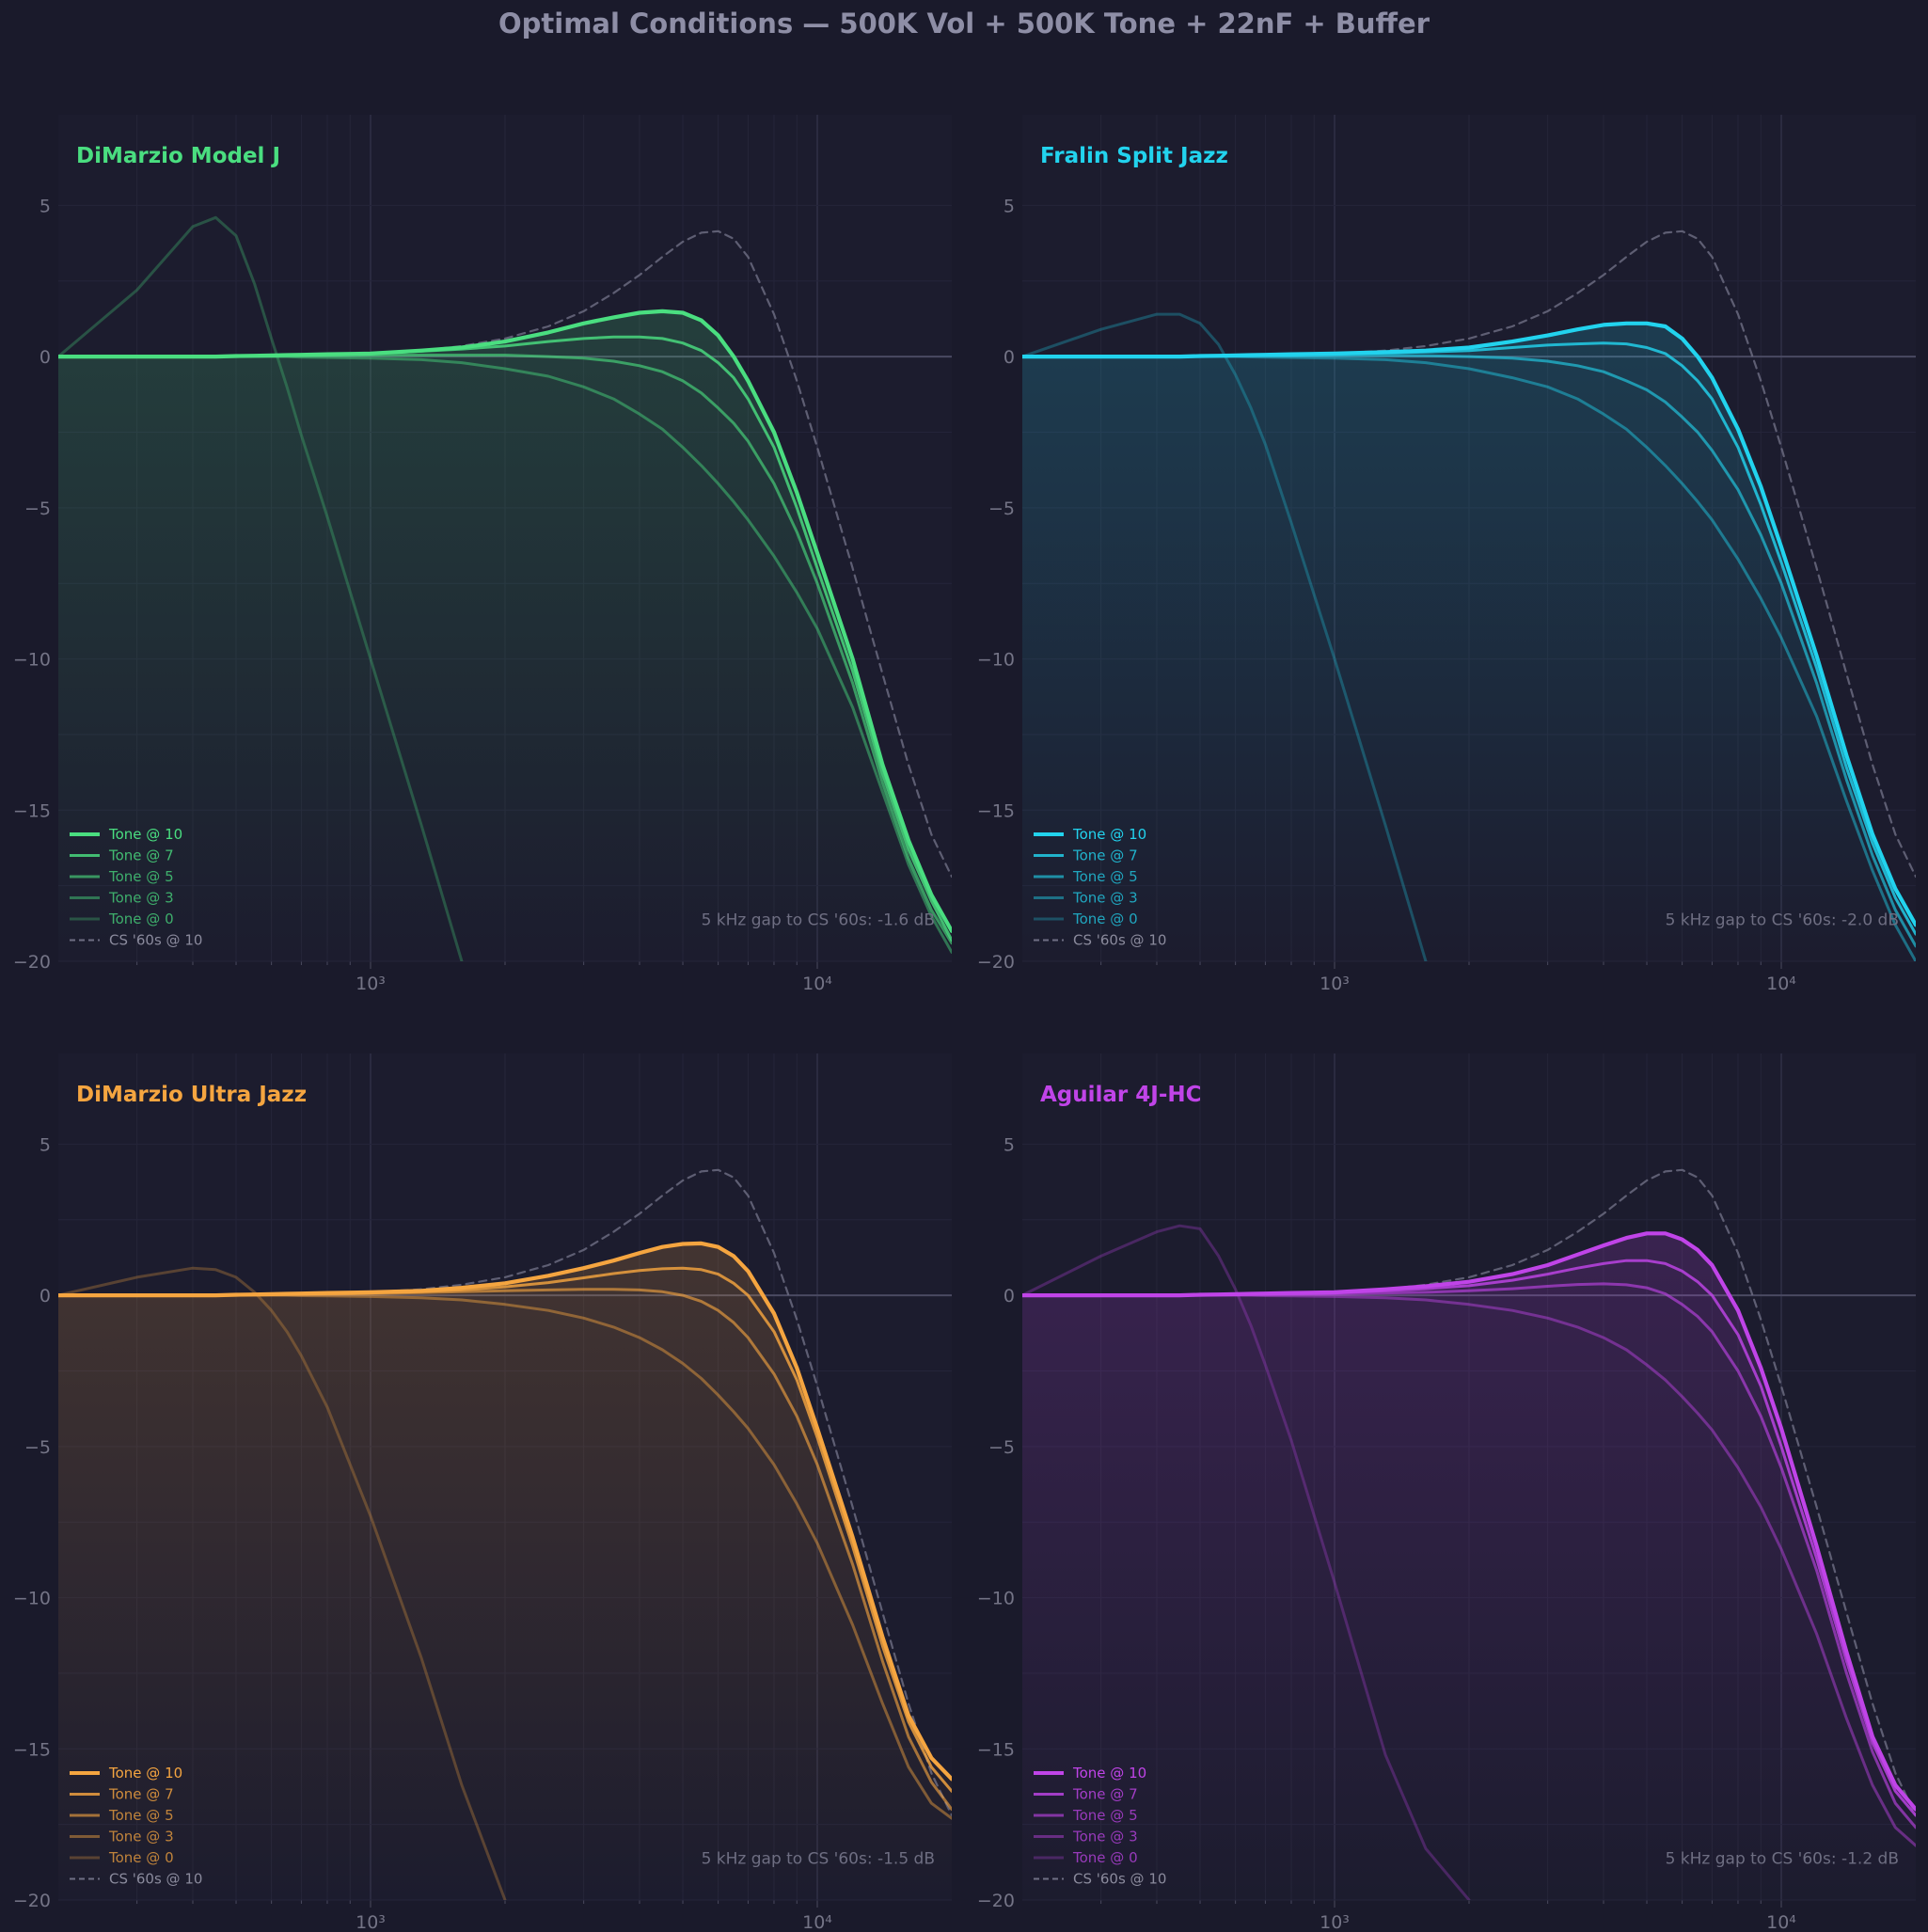  I want to click on gap-annotation: 5 kHz gap to CS '60s: -1.6 dB, so click(818, 920).